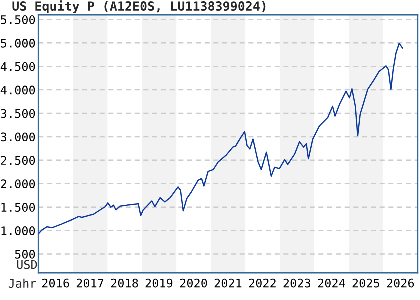 Image resolution: width=420 pixels, height=300 pixels. What do you see at coordinates (194, 283) in the screenshot?
I see `x-tick-label: 2020` at bounding box center [194, 283].